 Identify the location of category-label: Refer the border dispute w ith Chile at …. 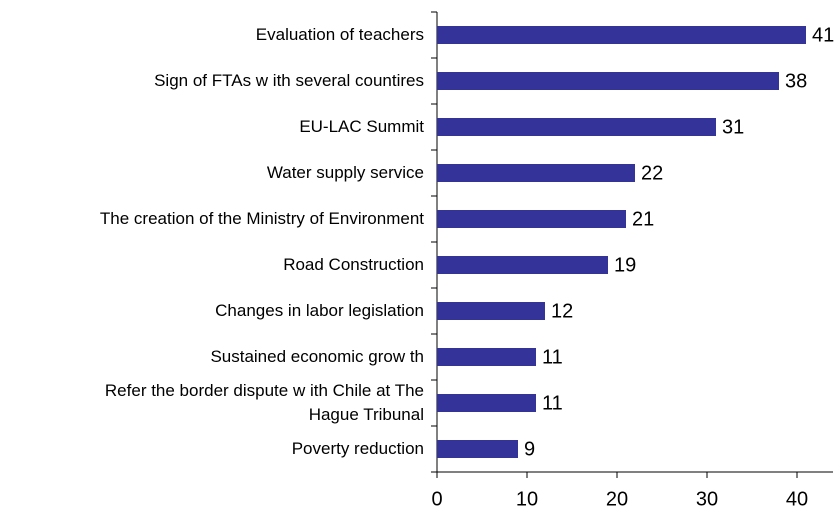
(264, 402).